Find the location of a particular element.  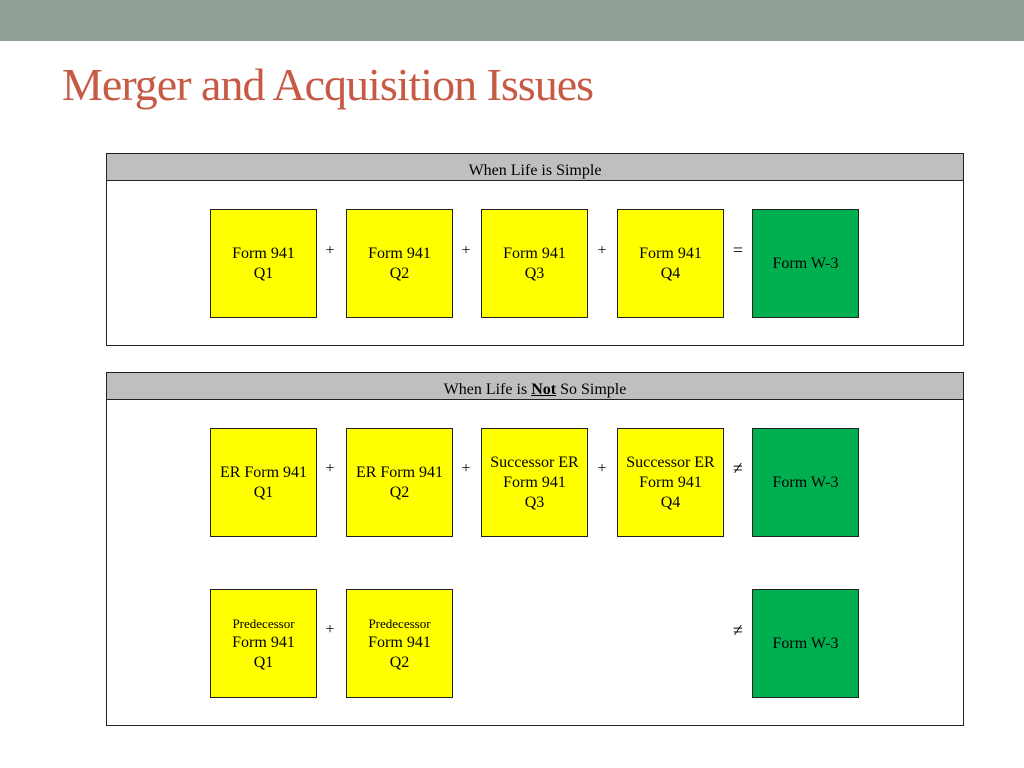

complex-panel-header: When Life is Not So Simple is located at coordinates (535, 386).